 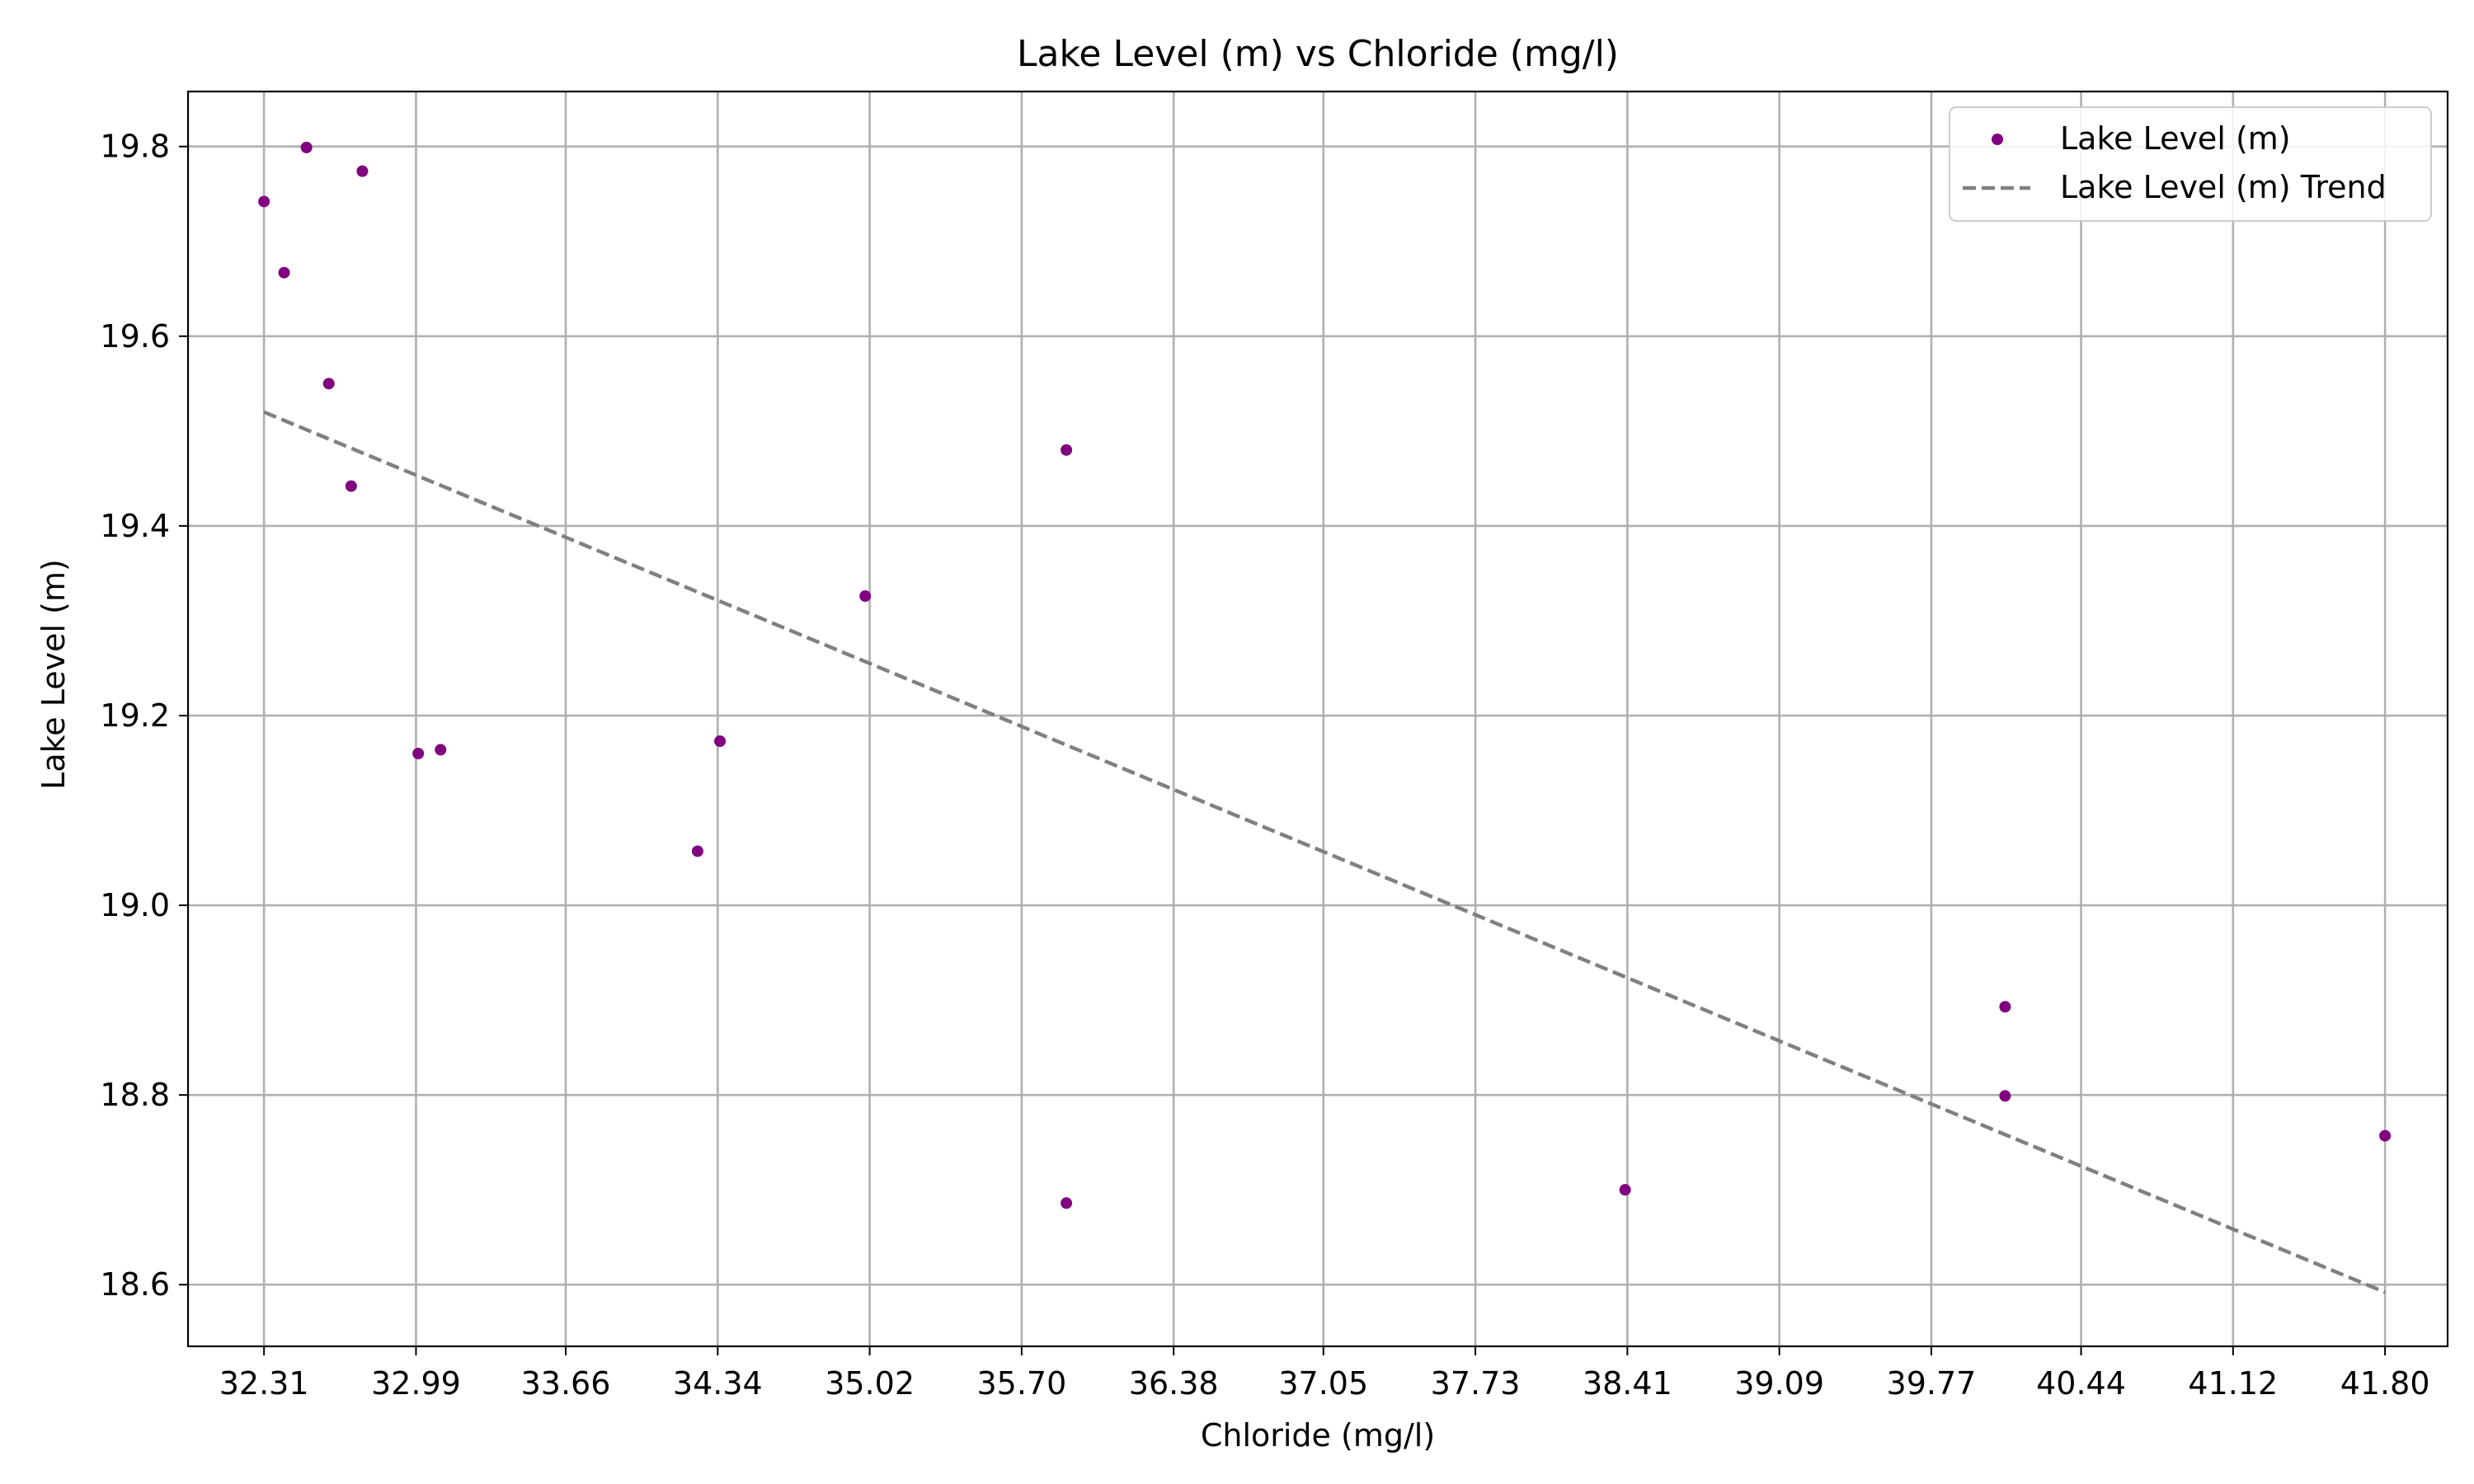 What do you see at coordinates (2385, 1383) in the screenshot?
I see `x-tick-label: 41.80` at bounding box center [2385, 1383].